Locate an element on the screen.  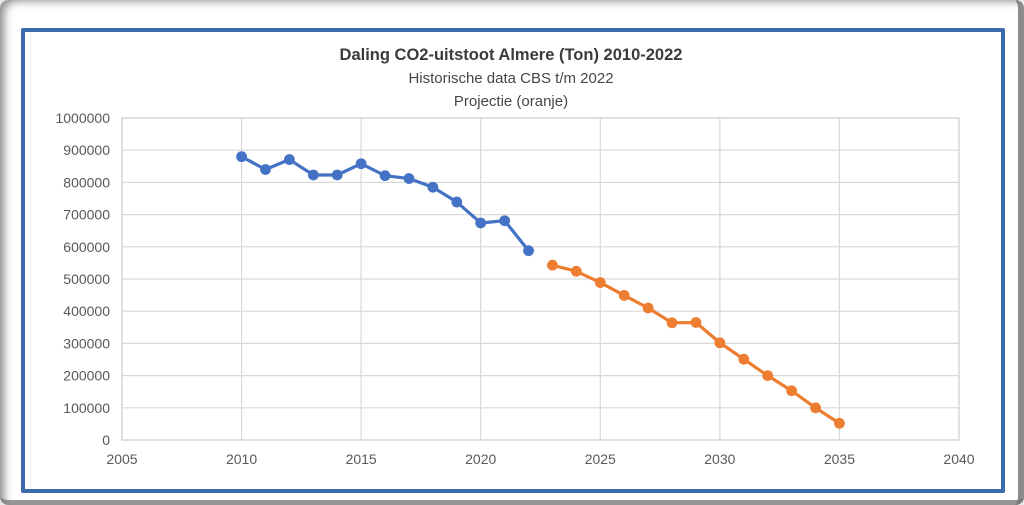
series-historical is located at coordinates (385, 204).